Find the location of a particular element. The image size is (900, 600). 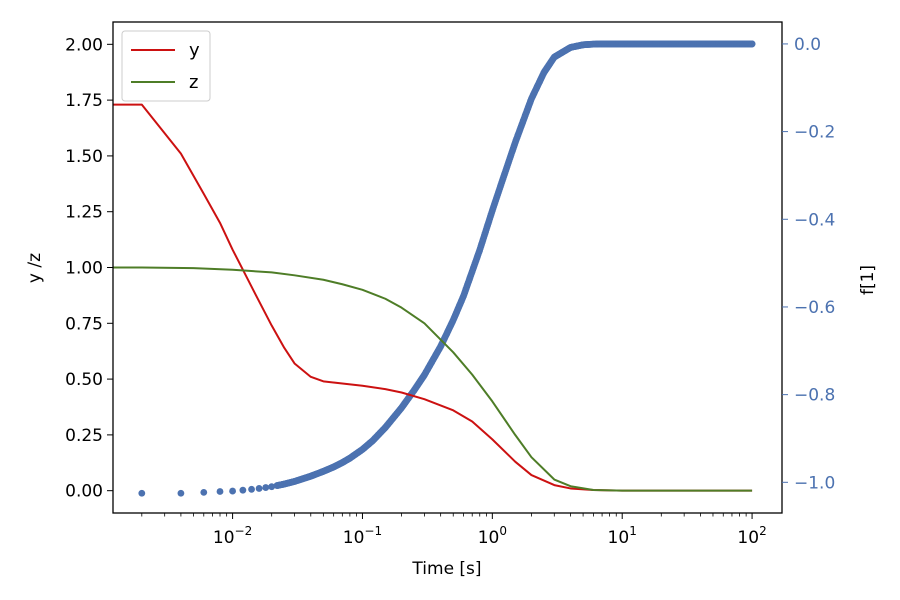

legend-label-z: z is located at coordinates (193, 82).